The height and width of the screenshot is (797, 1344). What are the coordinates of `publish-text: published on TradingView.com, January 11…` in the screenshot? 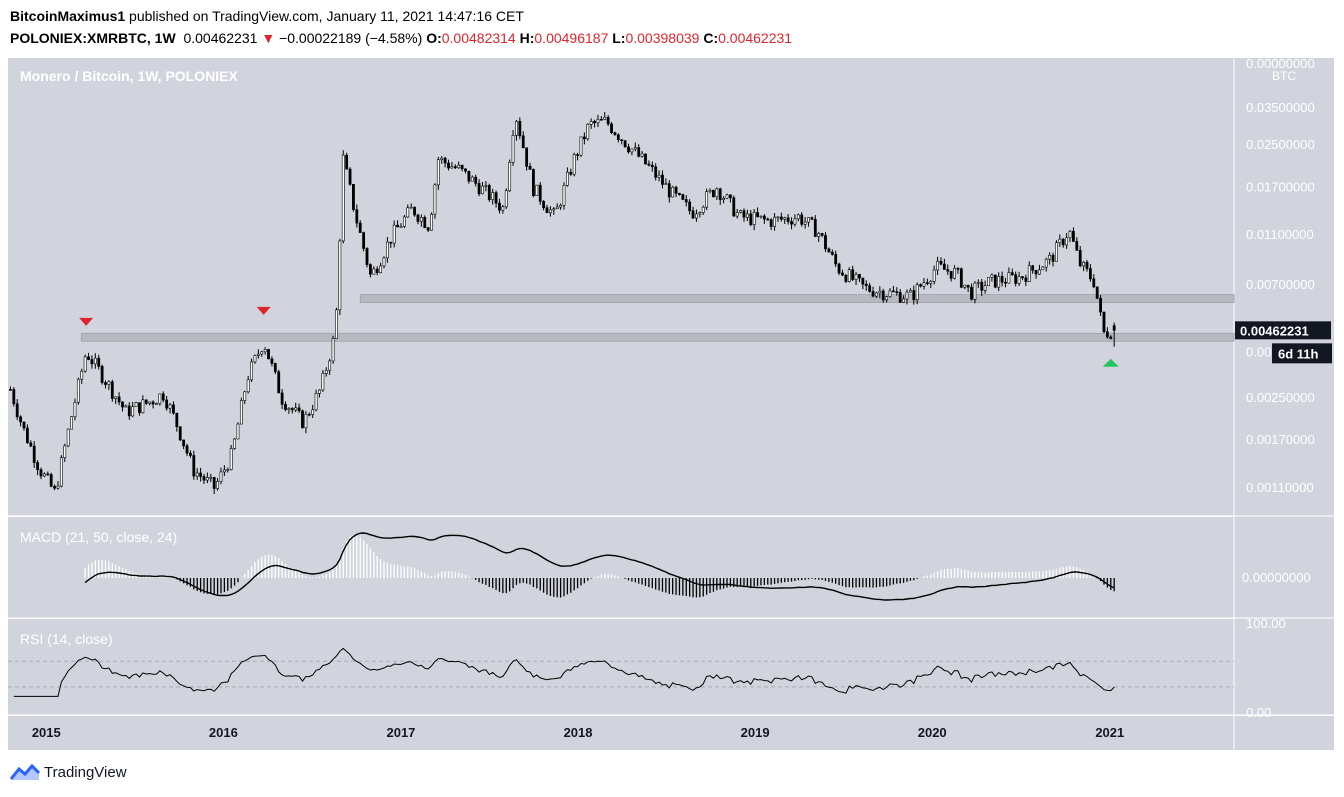 It's located at (326, 16).